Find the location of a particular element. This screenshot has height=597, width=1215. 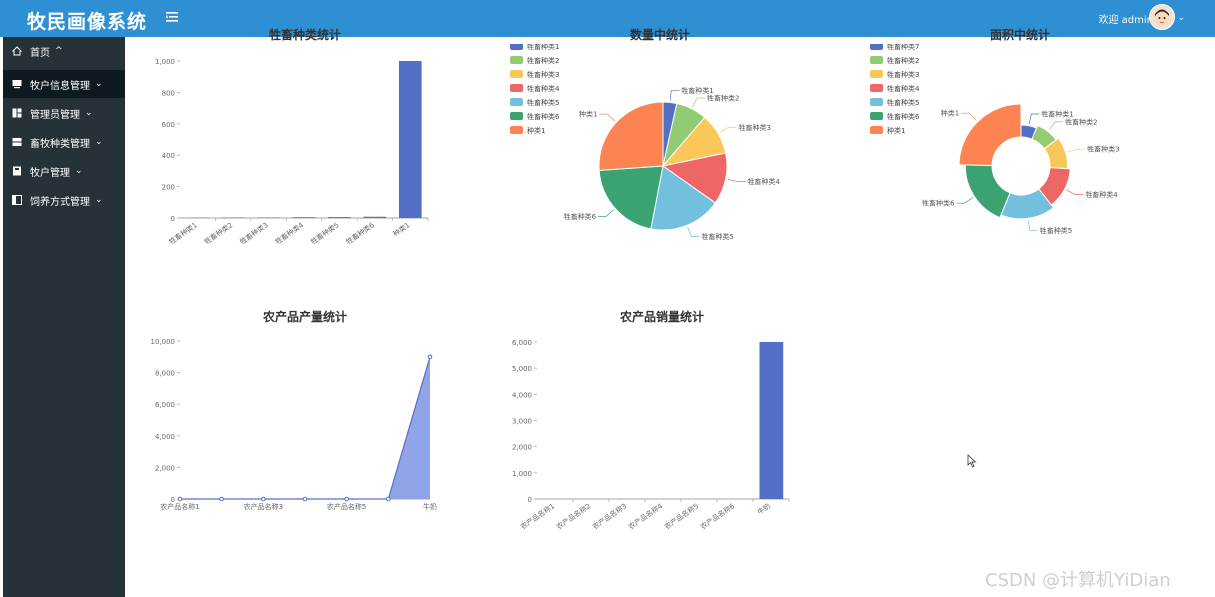

sidebar-item-label: 首页 is located at coordinates (40, 53).